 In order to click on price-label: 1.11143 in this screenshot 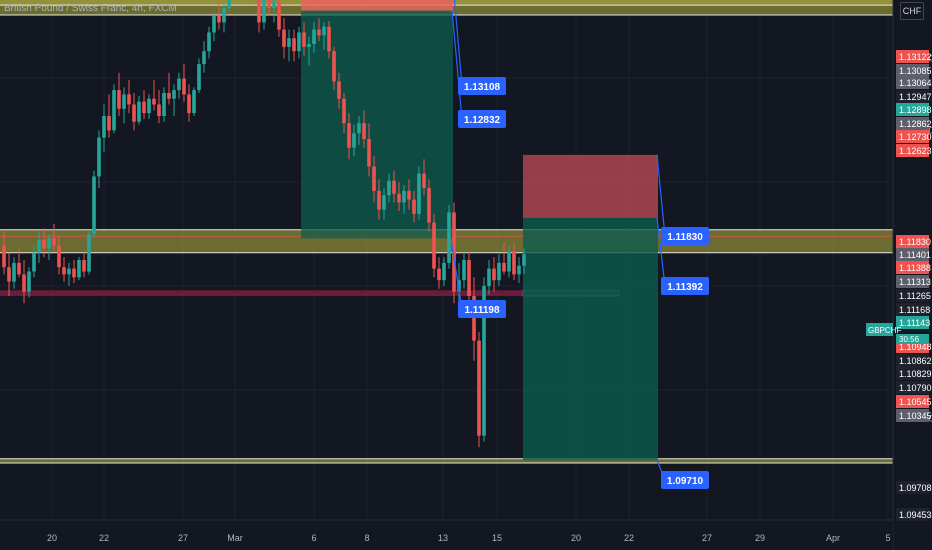, I will do `click(914, 323)`.